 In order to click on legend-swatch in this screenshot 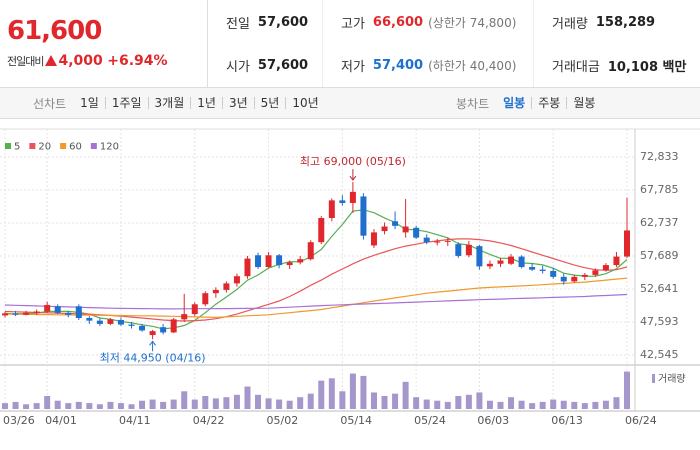, I will do `click(8, 146)`.